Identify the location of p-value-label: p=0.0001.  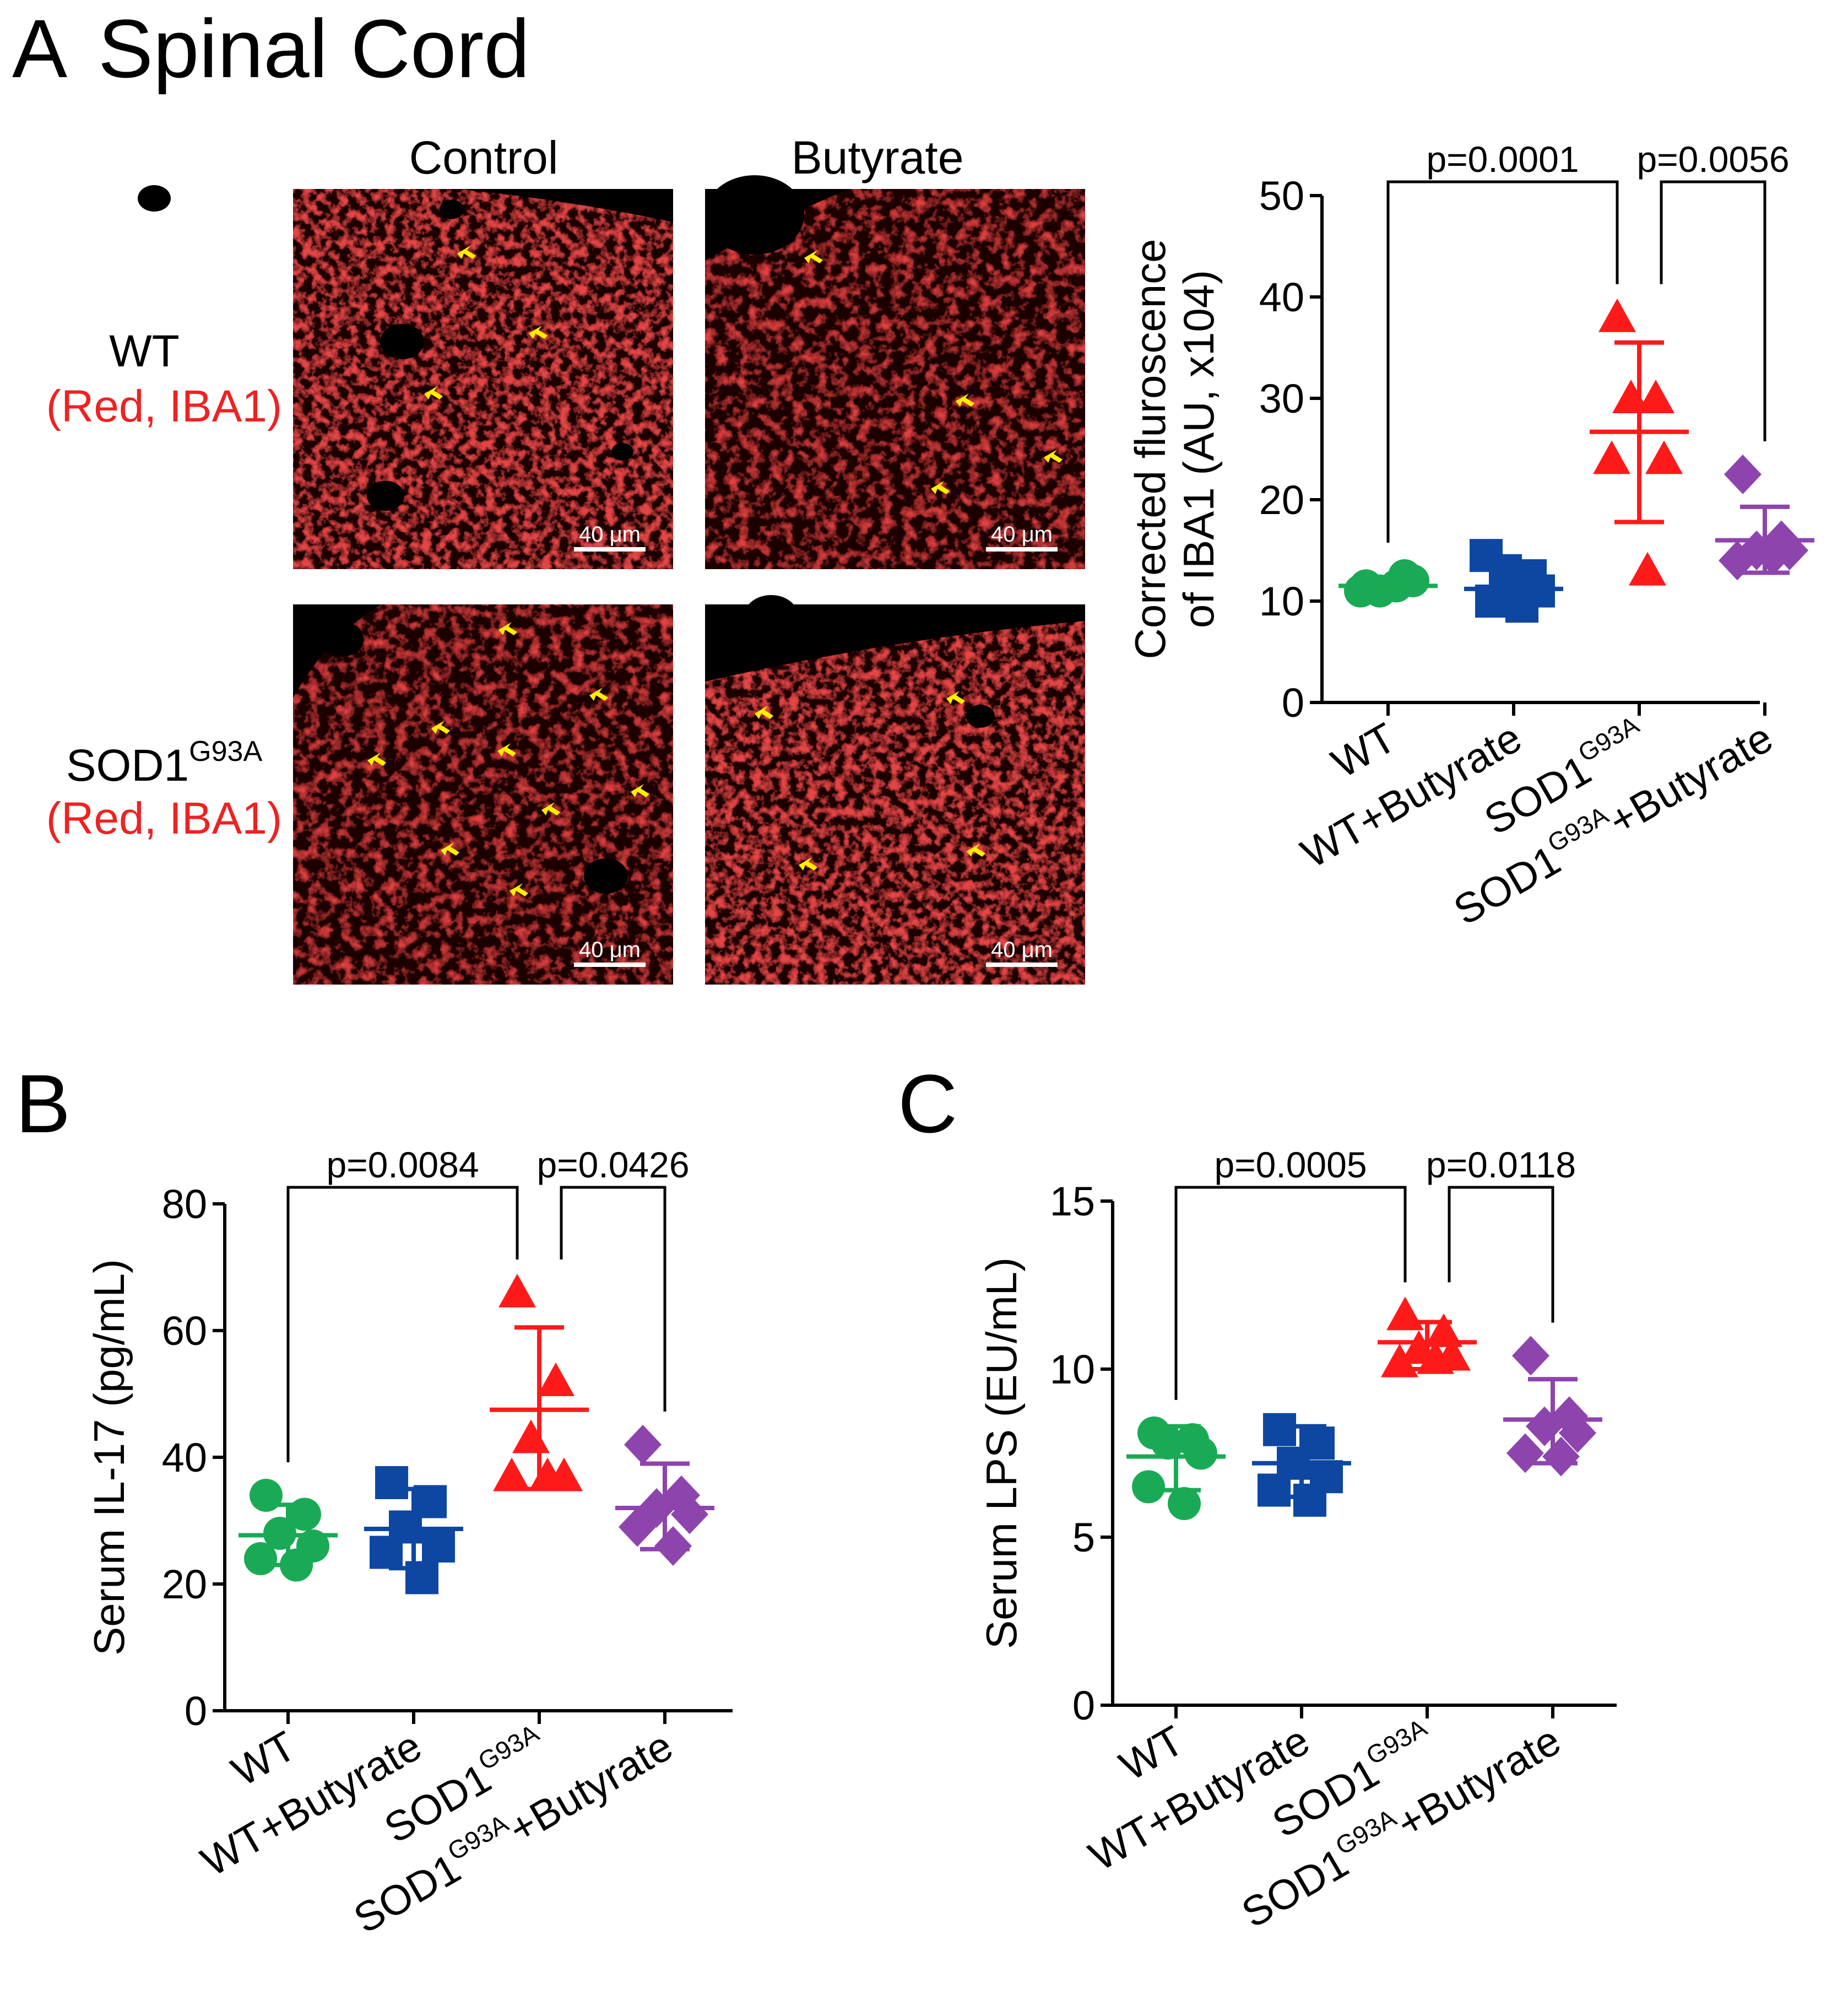
(1502, 159).